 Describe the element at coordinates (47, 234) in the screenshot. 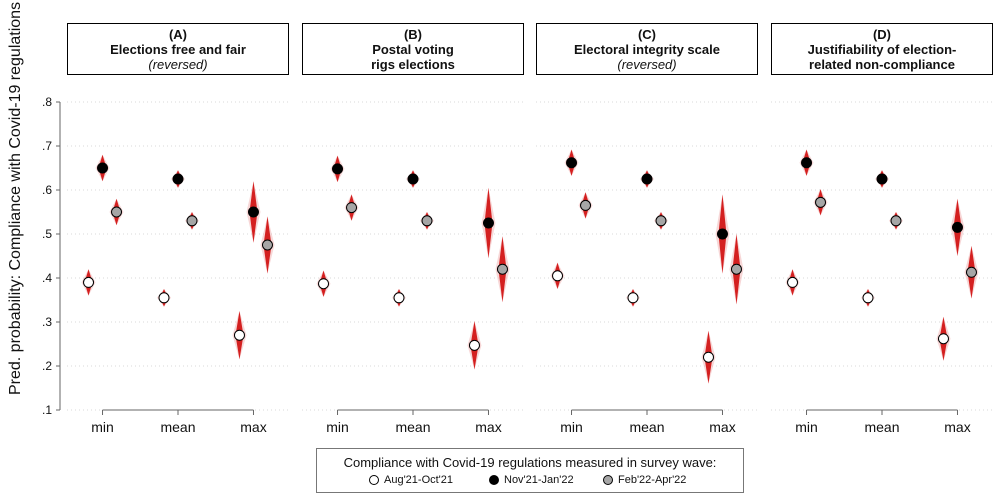

I see `y-tick-label: .5` at that location.